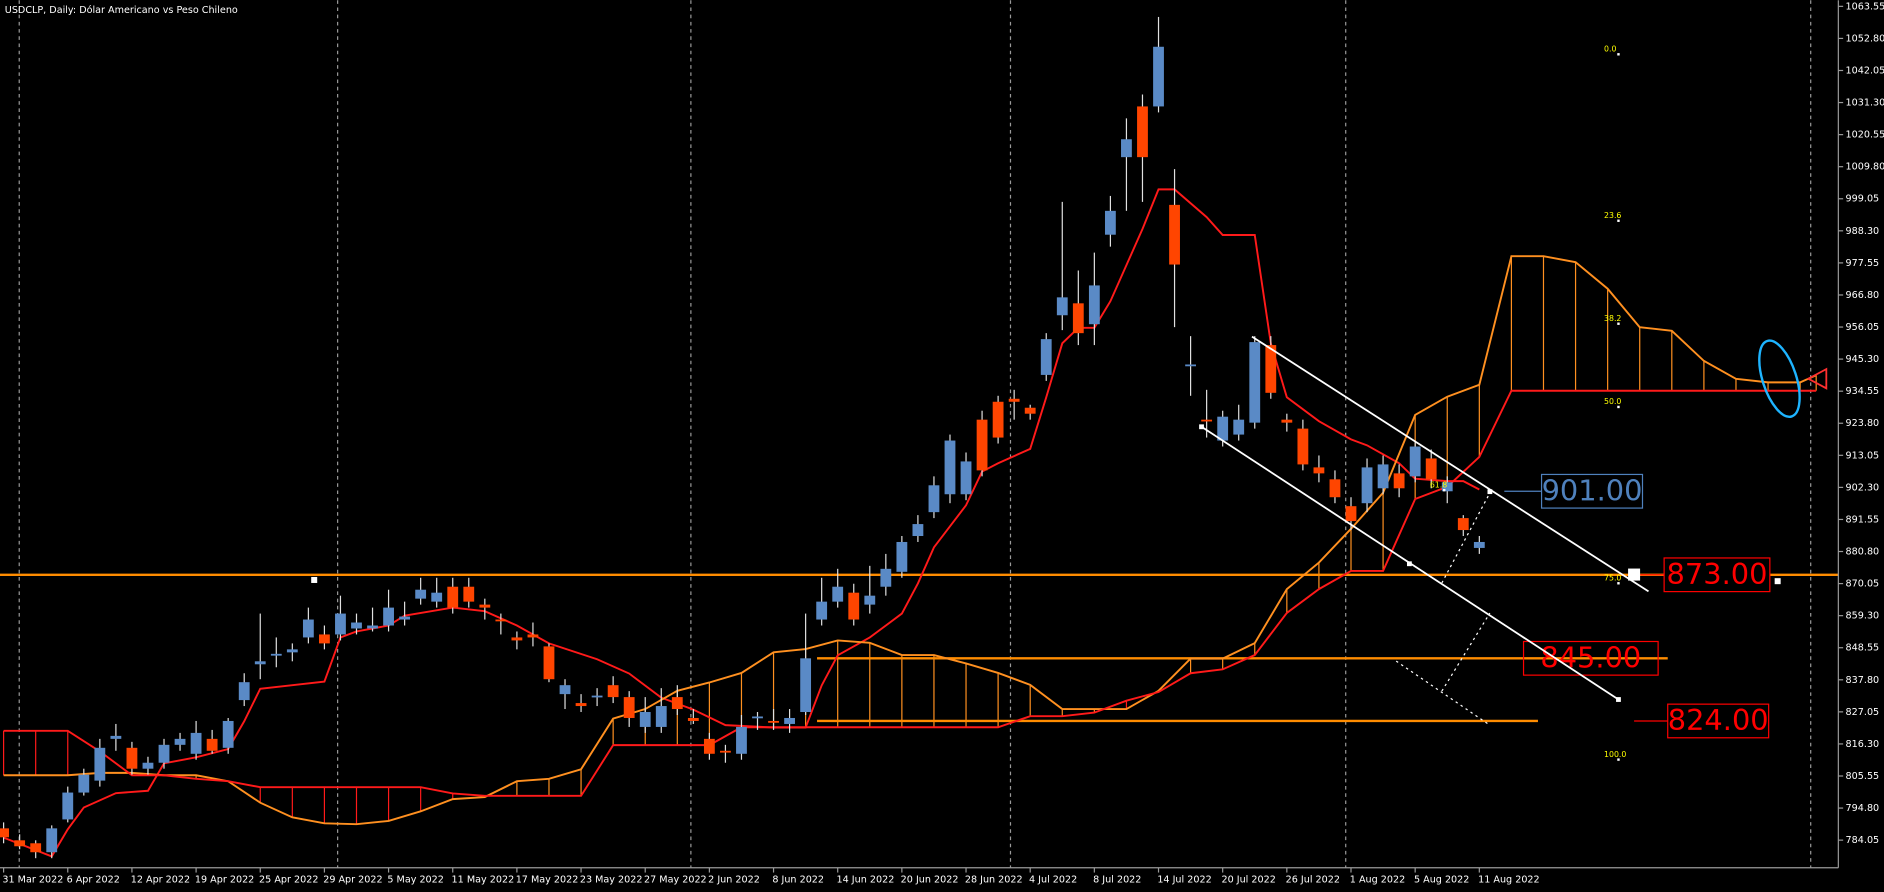 The image size is (1884, 892). I want to click on x-tick-label: 25 Apr 2022, so click(288, 880).